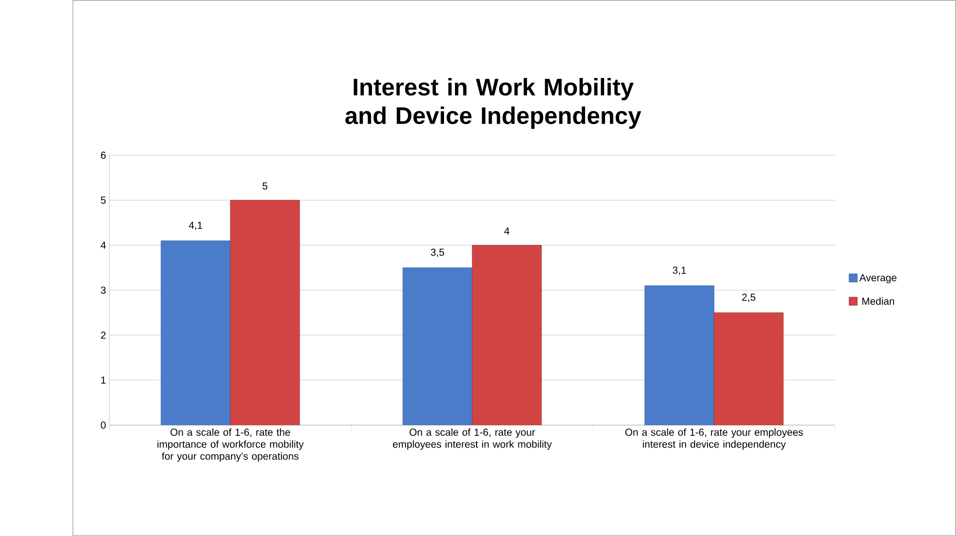  What do you see at coordinates (437, 253) in the screenshot?
I see `data-label: 3,5` at bounding box center [437, 253].